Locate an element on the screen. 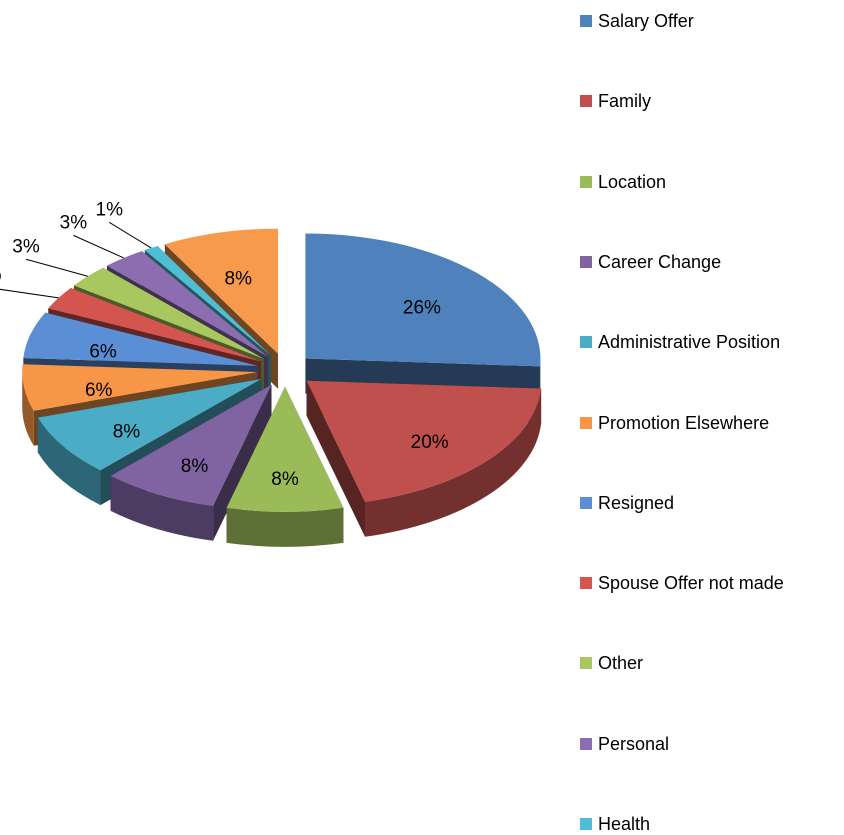  legend-item: Promotion Elsewhere is located at coordinates (684, 423).